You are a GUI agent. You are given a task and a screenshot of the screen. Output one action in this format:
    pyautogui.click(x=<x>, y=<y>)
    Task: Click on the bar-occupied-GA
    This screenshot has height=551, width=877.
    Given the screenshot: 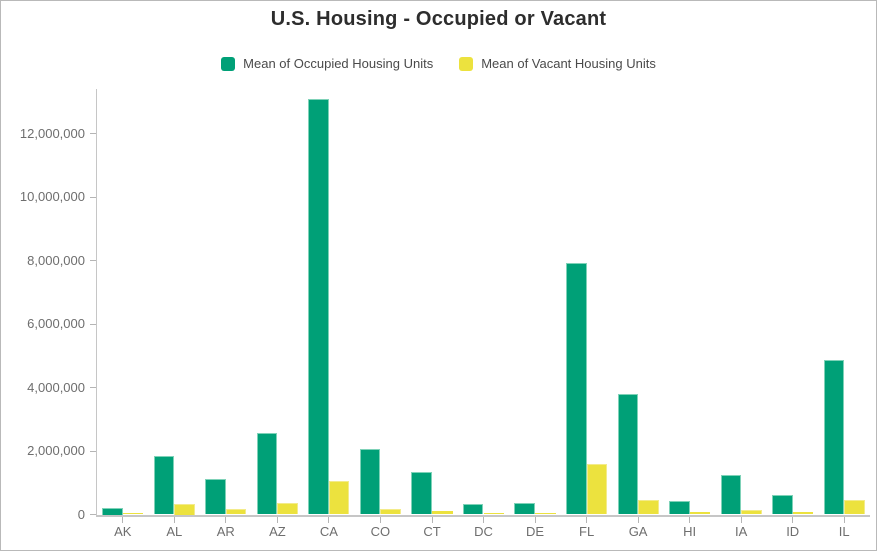 What is the action you would take?
    pyautogui.click(x=628, y=454)
    